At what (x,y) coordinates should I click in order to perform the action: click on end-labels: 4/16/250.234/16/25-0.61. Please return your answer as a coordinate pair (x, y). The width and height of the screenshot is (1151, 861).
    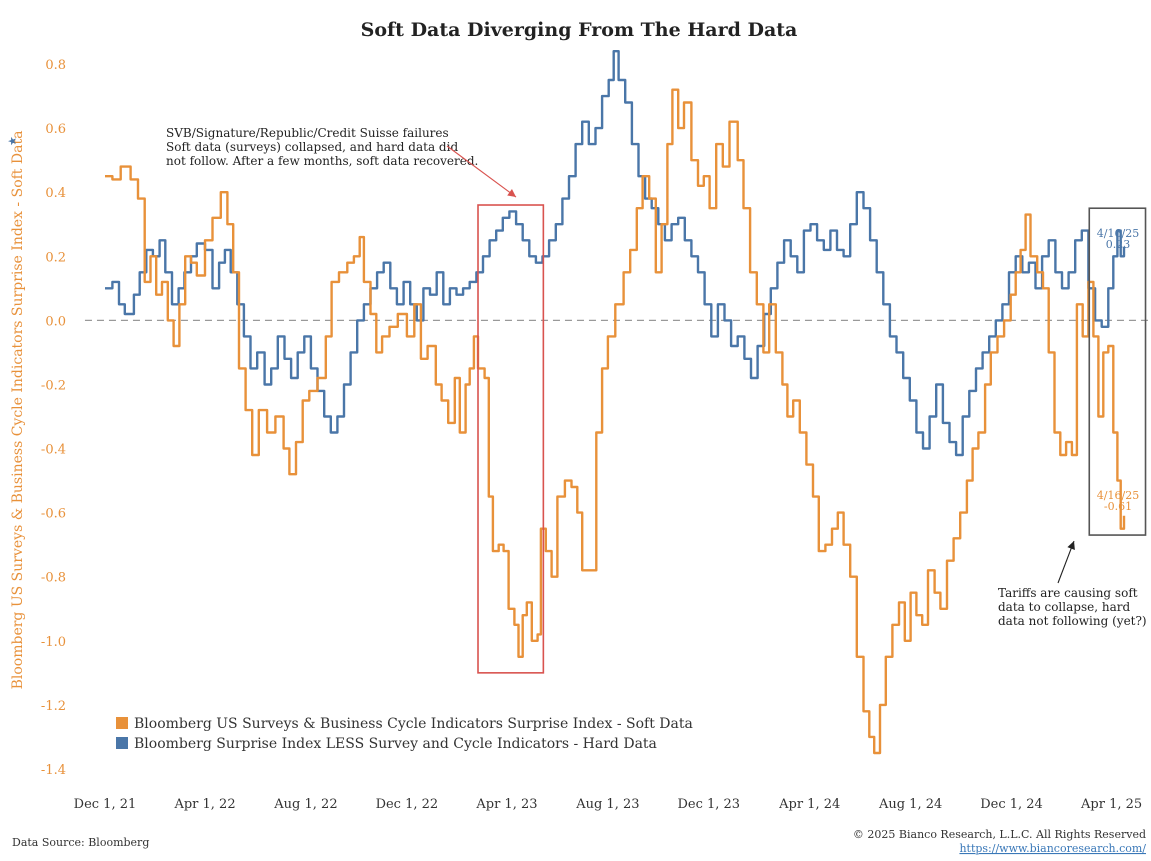
    Looking at the image, I should click on (1118, 370).